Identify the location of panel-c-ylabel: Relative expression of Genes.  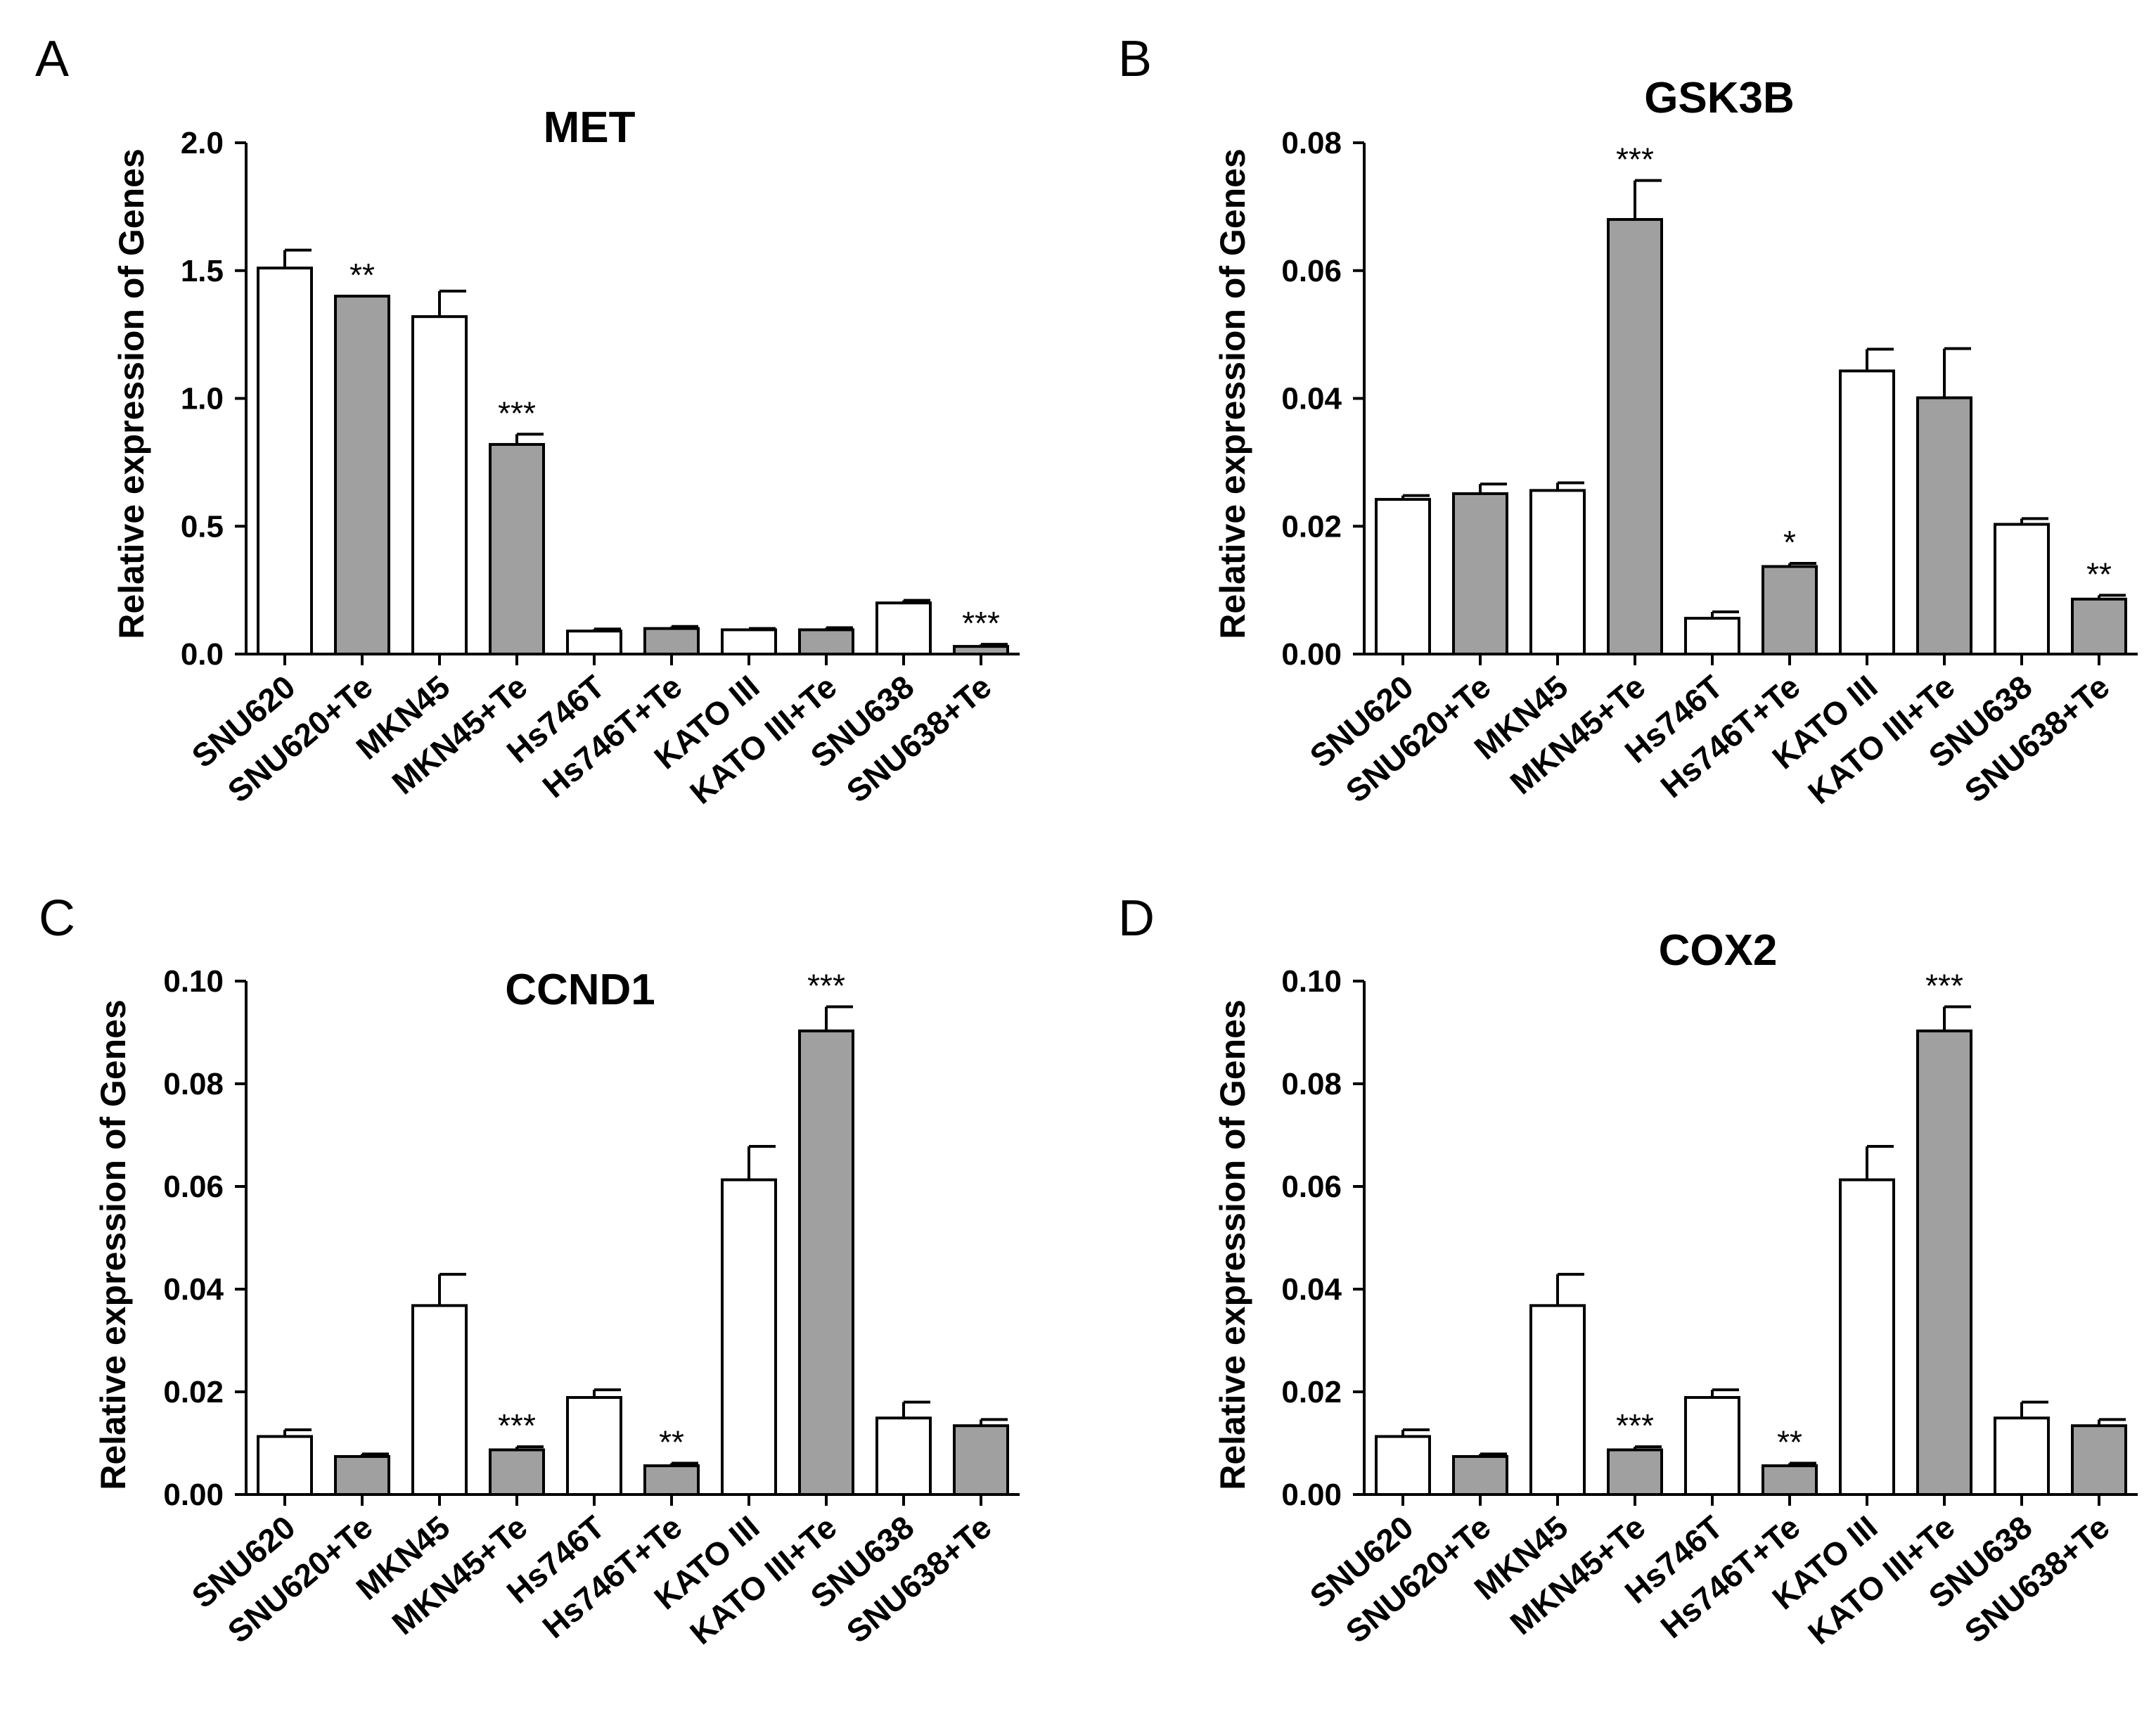
(113, 1244).